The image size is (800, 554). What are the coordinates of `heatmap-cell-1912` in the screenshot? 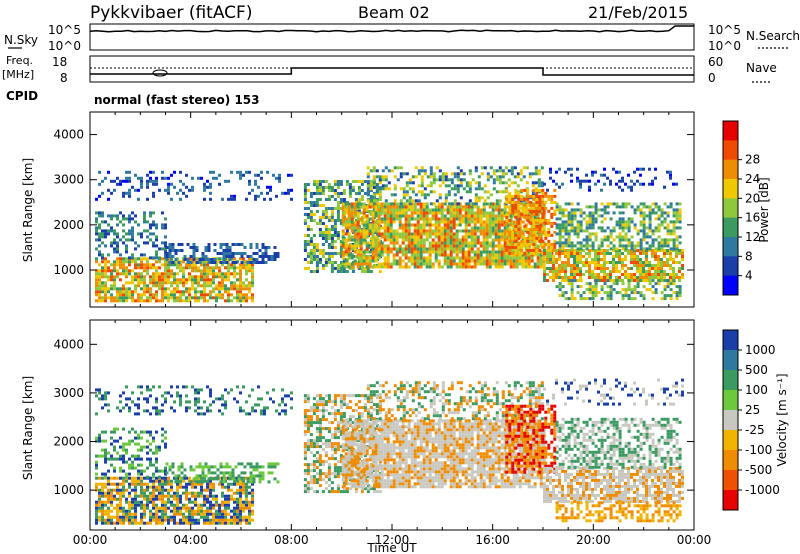 It's located at (412, 264).